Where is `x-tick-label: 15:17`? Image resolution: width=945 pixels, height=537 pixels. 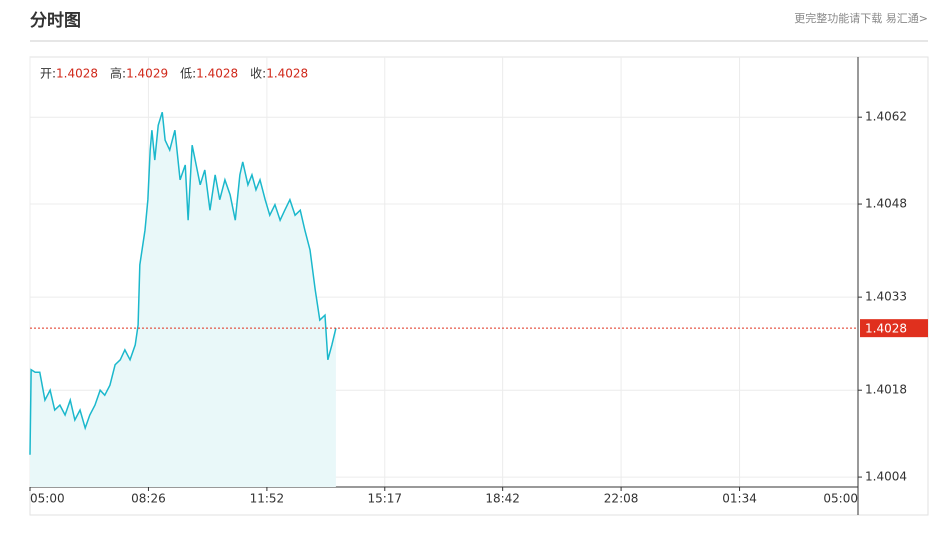 x-tick-label: 15:17 is located at coordinates (384, 499).